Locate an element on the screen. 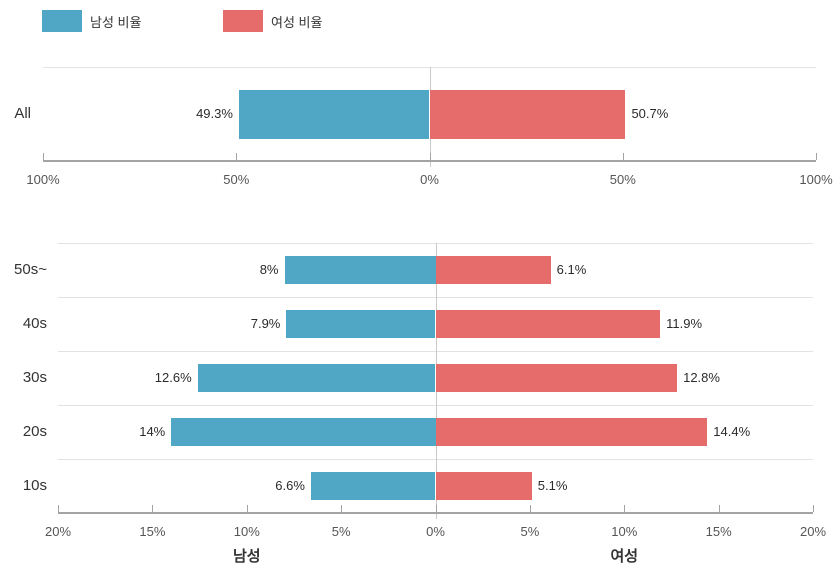 The image size is (838, 579). legend-swatch-male-icon is located at coordinates (62, 21).